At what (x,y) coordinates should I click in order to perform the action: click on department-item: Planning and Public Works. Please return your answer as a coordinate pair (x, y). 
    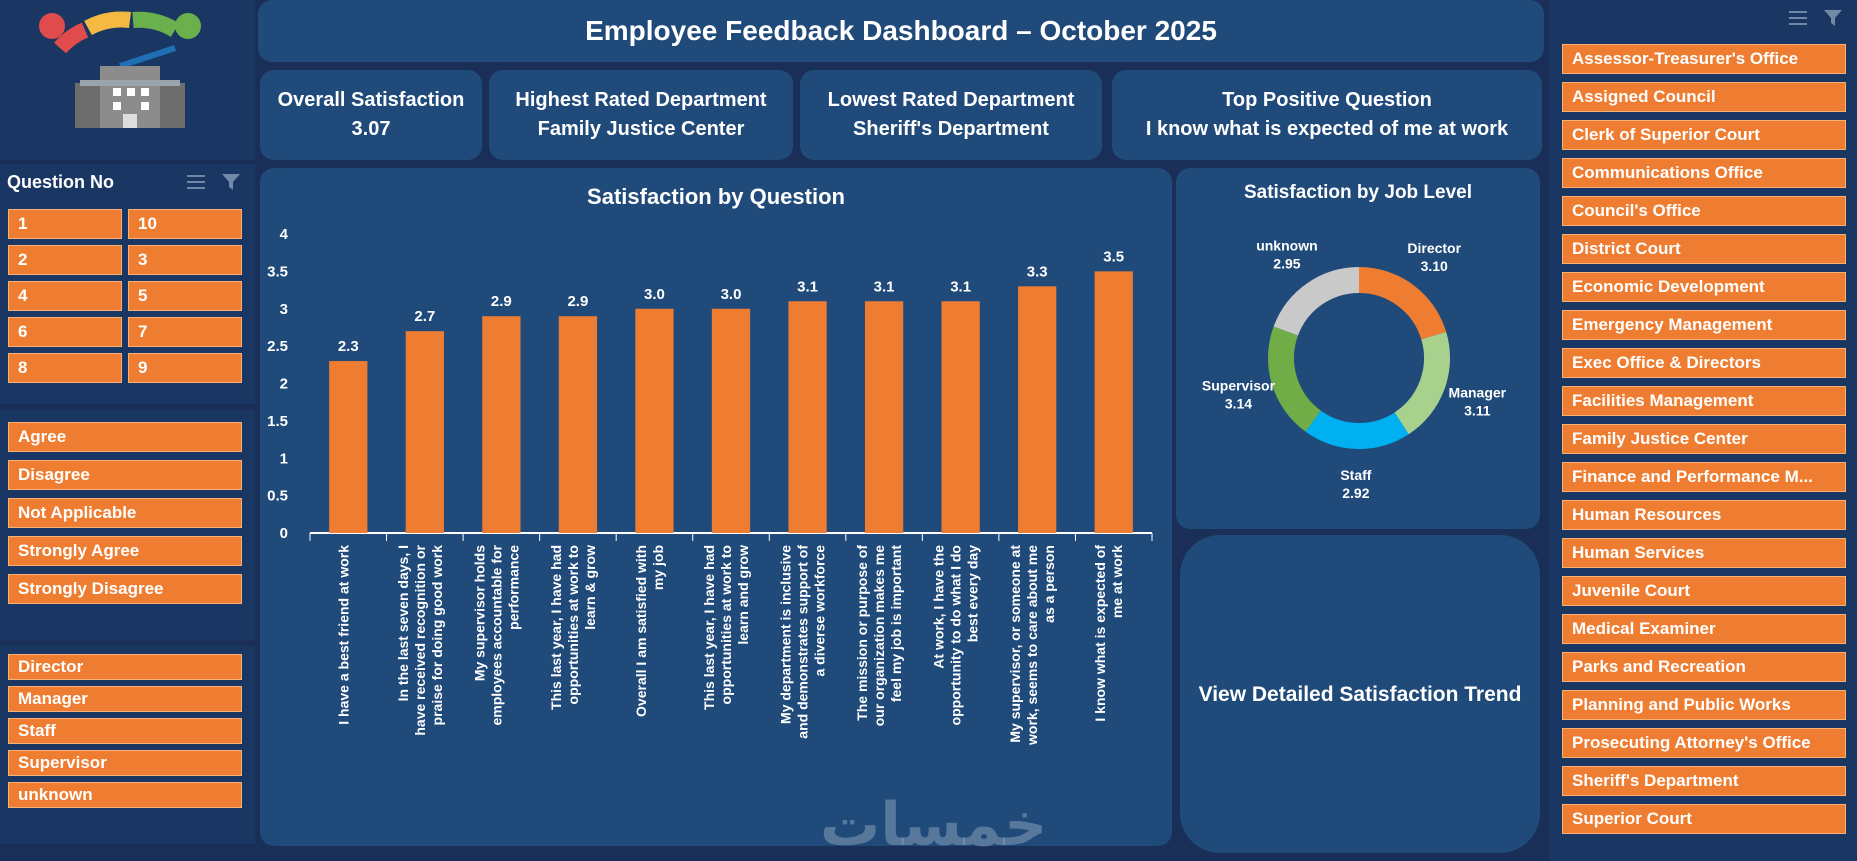
    Looking at the image, I should click on (1704, 705).